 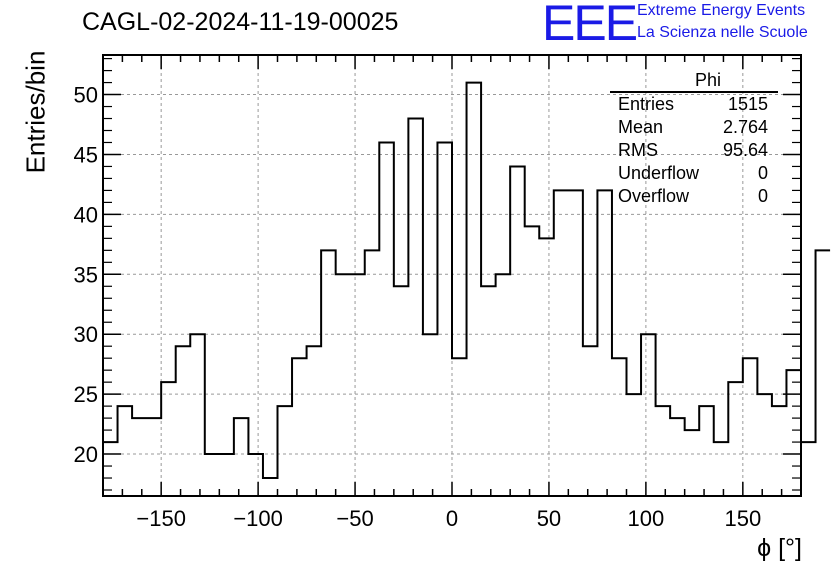 What do you see at coordinates (354, 518) in the screenshot?
I see `x-tick-label: −50` at bounding box center [354, 518].